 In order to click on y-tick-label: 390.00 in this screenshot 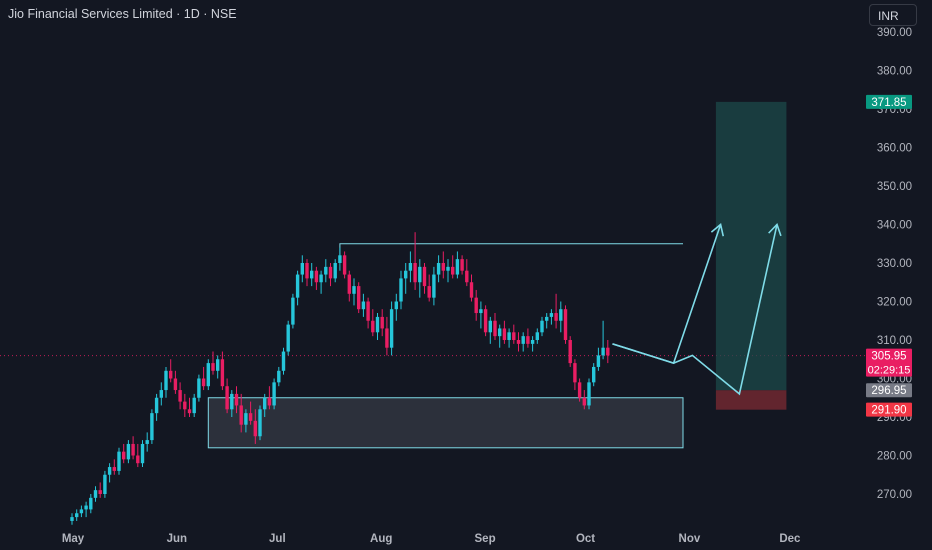, I will do `click(894, 33)`.